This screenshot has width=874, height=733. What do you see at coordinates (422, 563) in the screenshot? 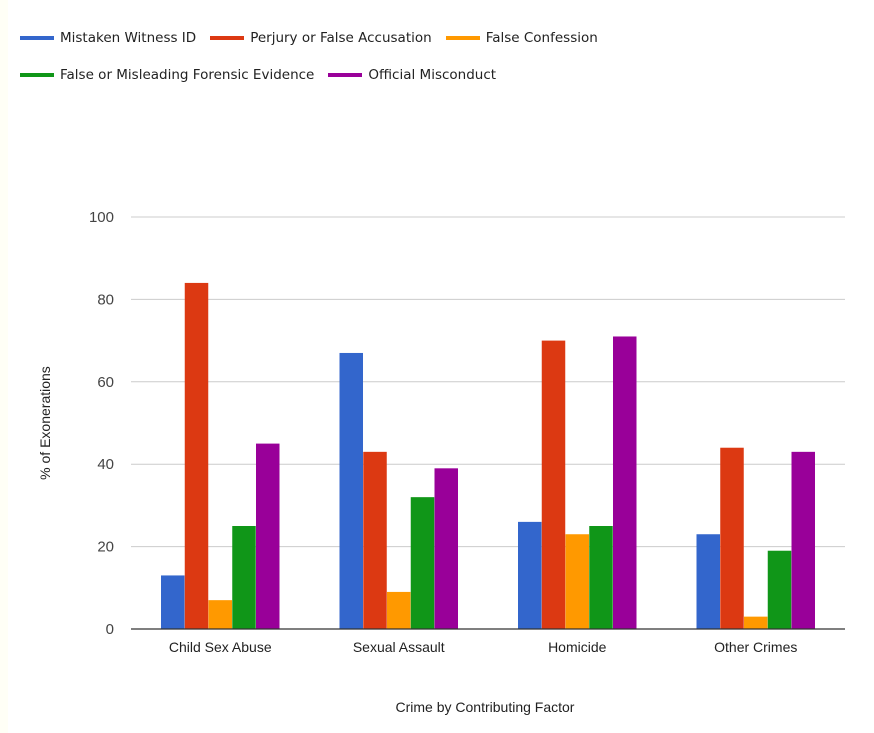
I see `bar-sexual-assault-false-or-misleading-forensic-evidence` at bounding box center [422, 563].